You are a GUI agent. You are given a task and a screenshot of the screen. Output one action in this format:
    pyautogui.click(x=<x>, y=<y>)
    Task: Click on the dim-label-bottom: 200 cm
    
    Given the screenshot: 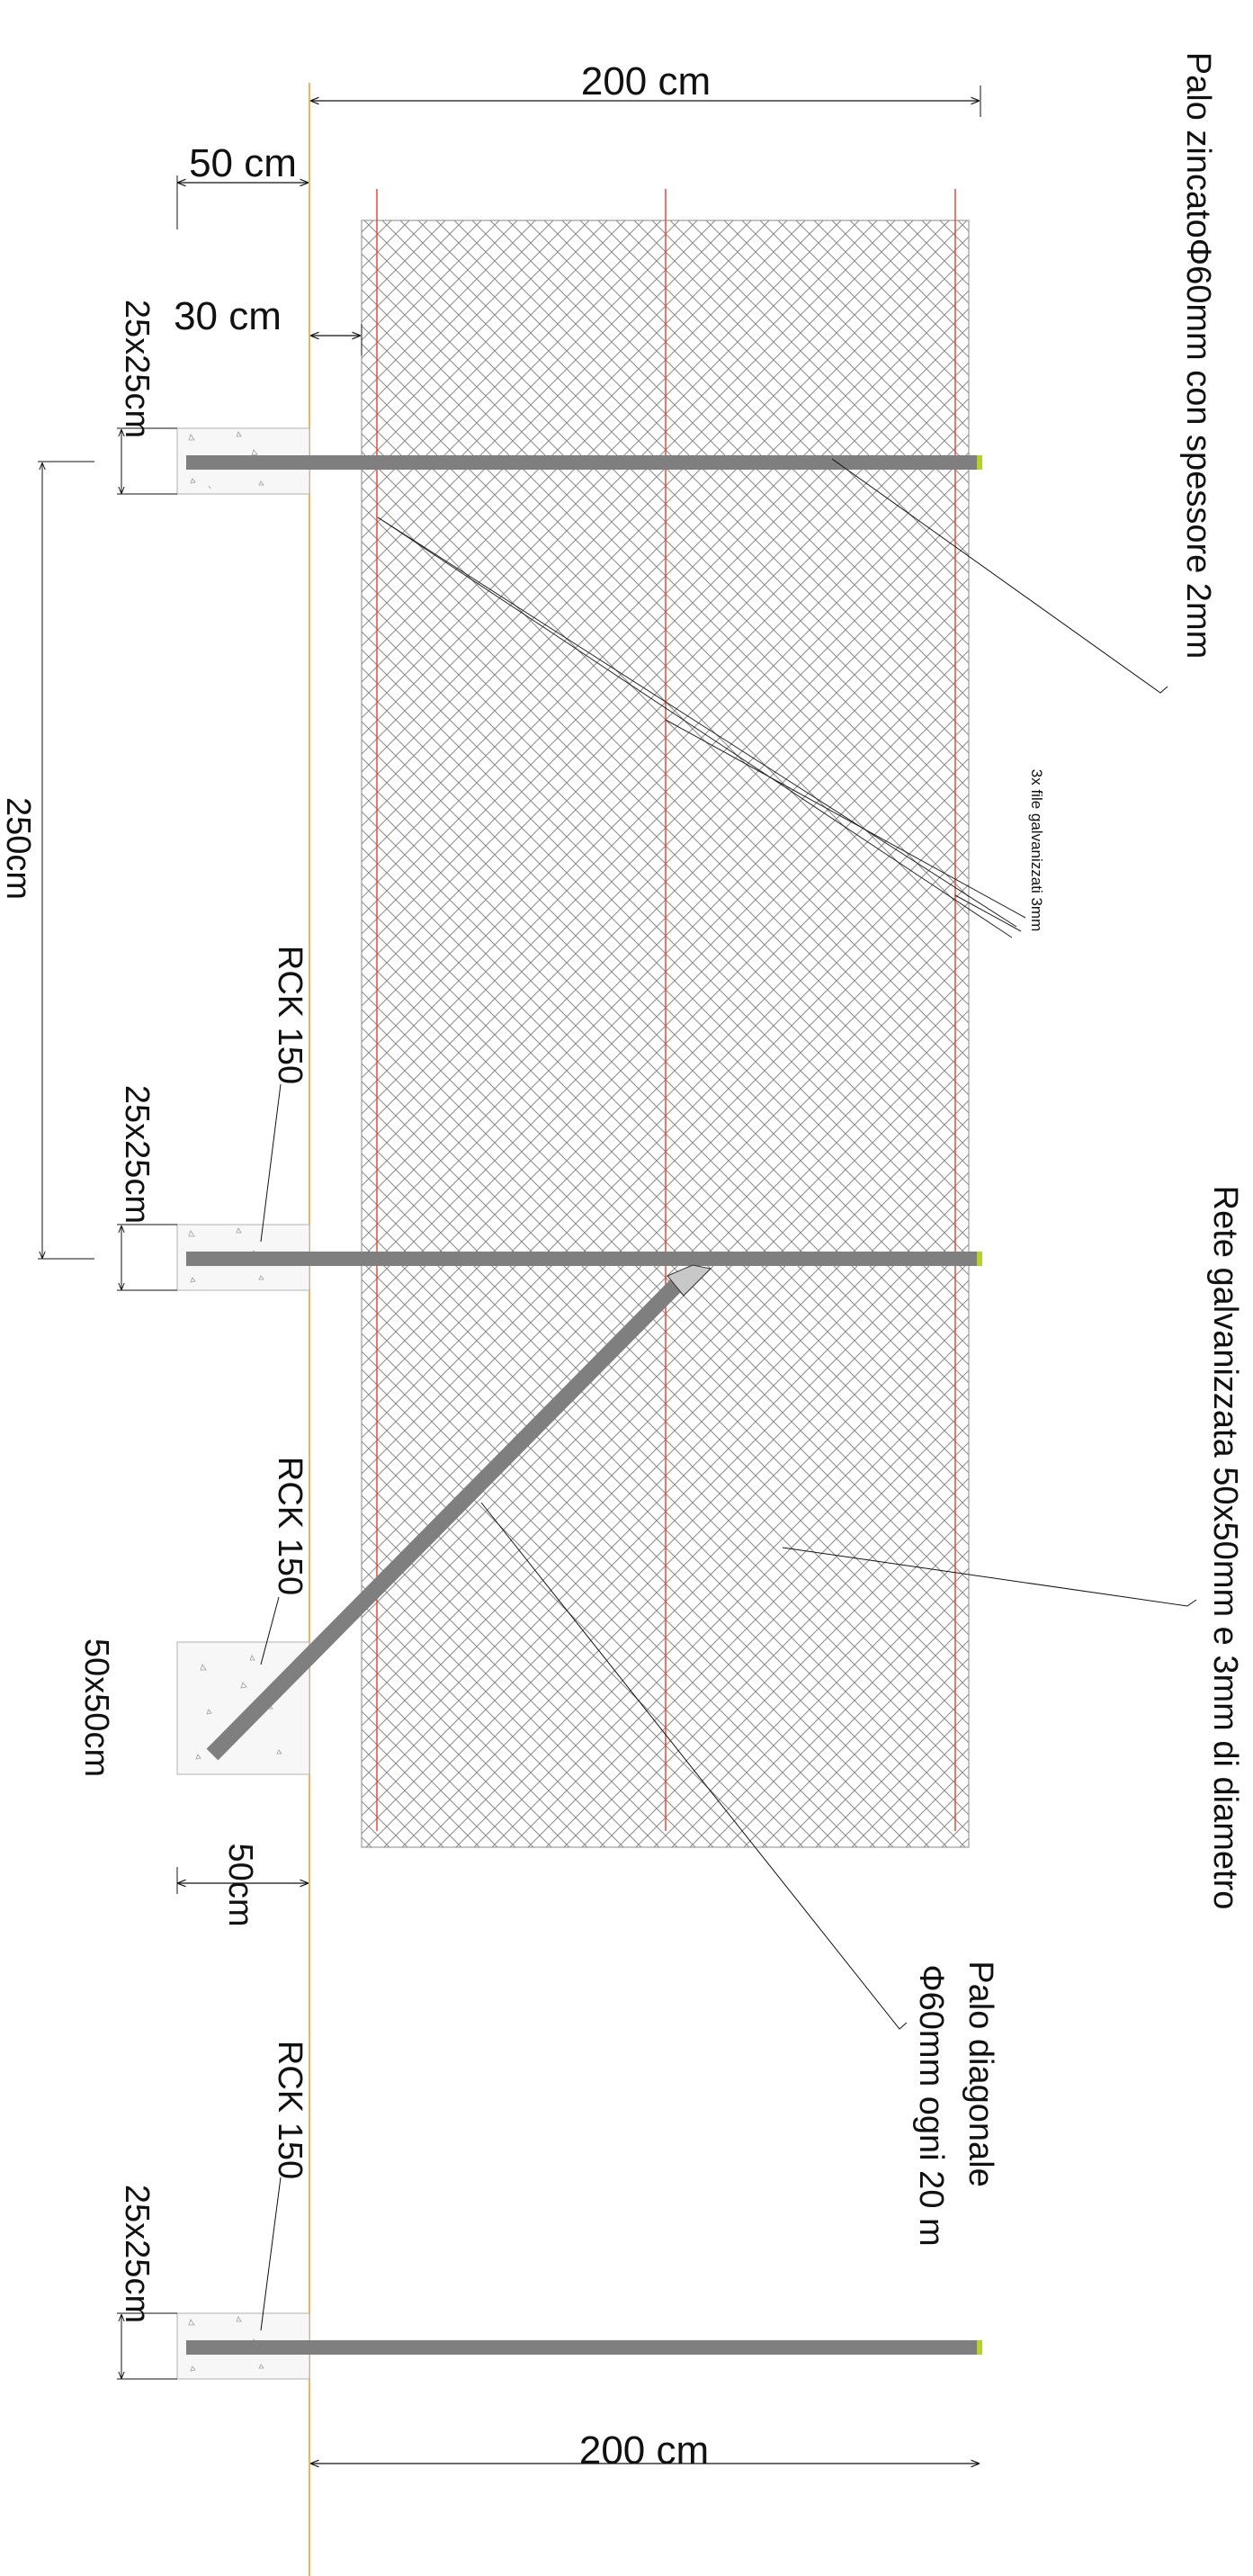 What is the action you would take?
    pyautogui.click(x=644, y=2451)
    